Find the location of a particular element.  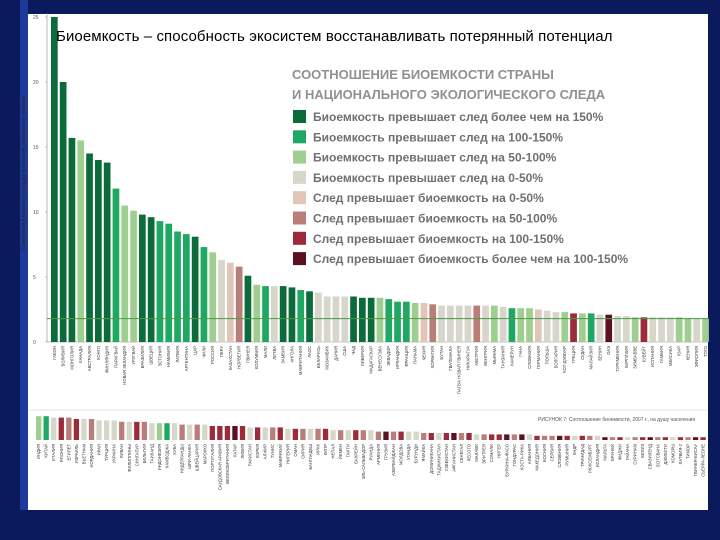

category-label: ЭКВАДОР is located at coordinates (388, 356).